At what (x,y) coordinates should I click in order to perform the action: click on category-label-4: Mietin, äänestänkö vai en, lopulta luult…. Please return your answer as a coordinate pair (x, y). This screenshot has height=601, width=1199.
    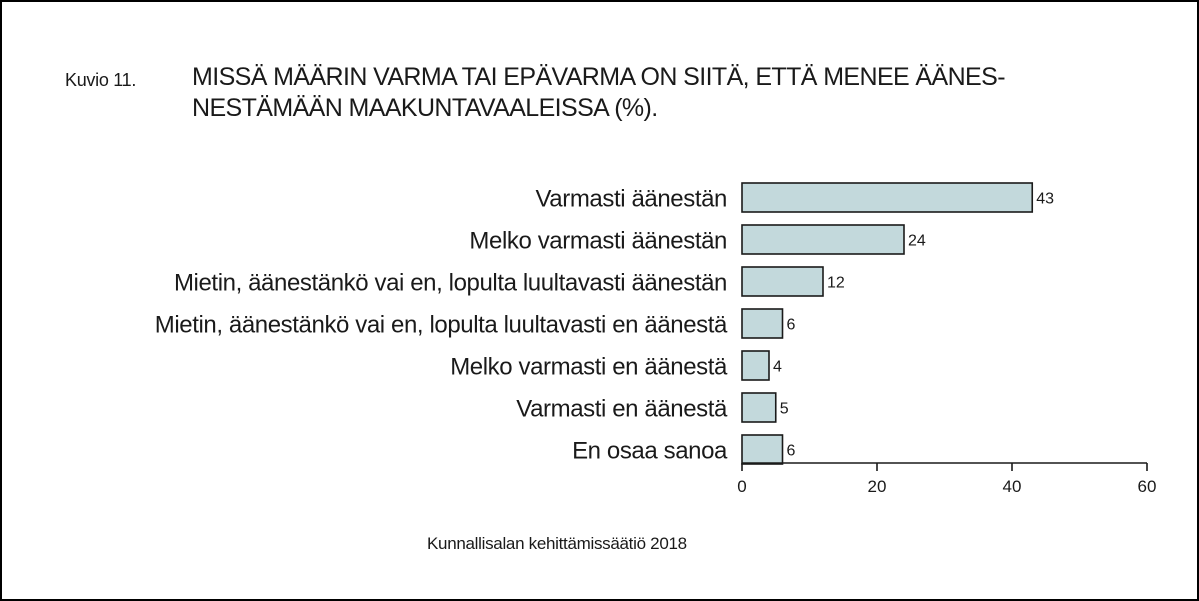
    Looking at the image, I should click on (441, 325).